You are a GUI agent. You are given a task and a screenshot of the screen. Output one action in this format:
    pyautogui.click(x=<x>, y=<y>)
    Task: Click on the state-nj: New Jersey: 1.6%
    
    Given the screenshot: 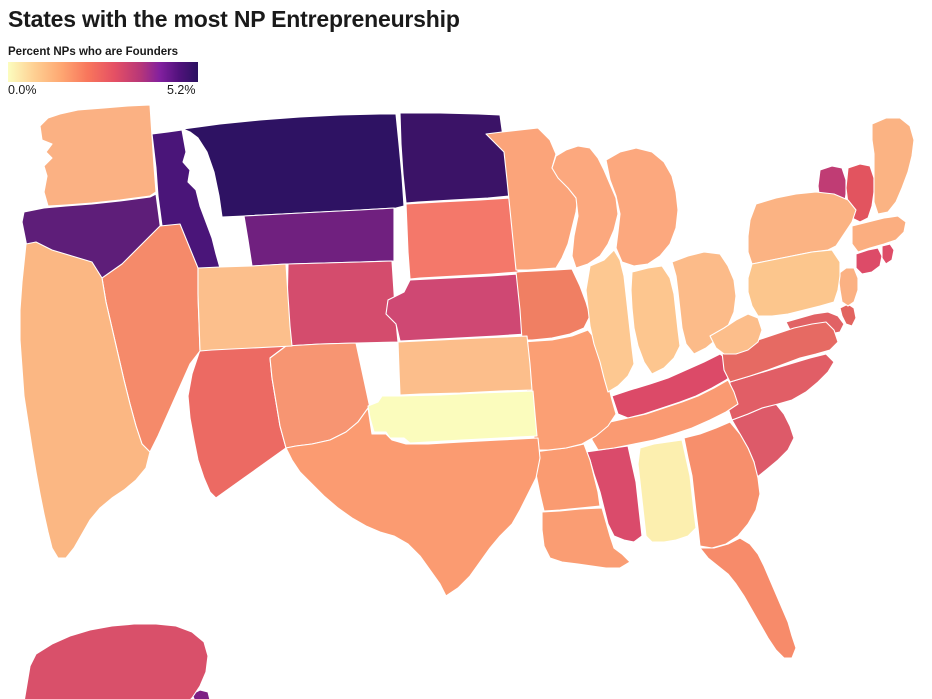 What is the action you would take?
    pyautogui.click(x=848, y=287)
    